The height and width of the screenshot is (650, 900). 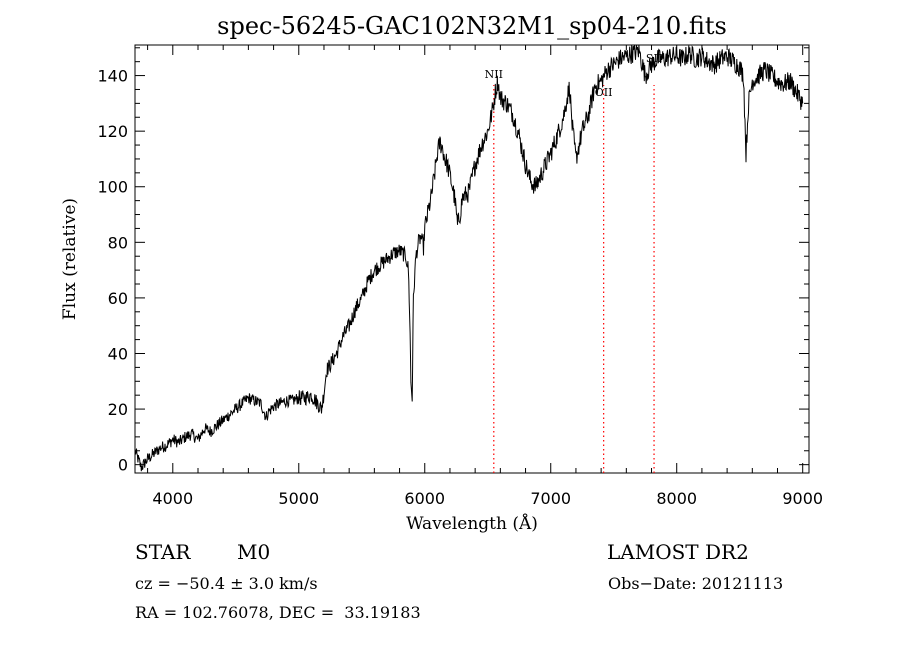 What do you see at coordinates (604, 92) in the screenshot?
I see `emission-line-label: OII` at bounding box center [604, 92].